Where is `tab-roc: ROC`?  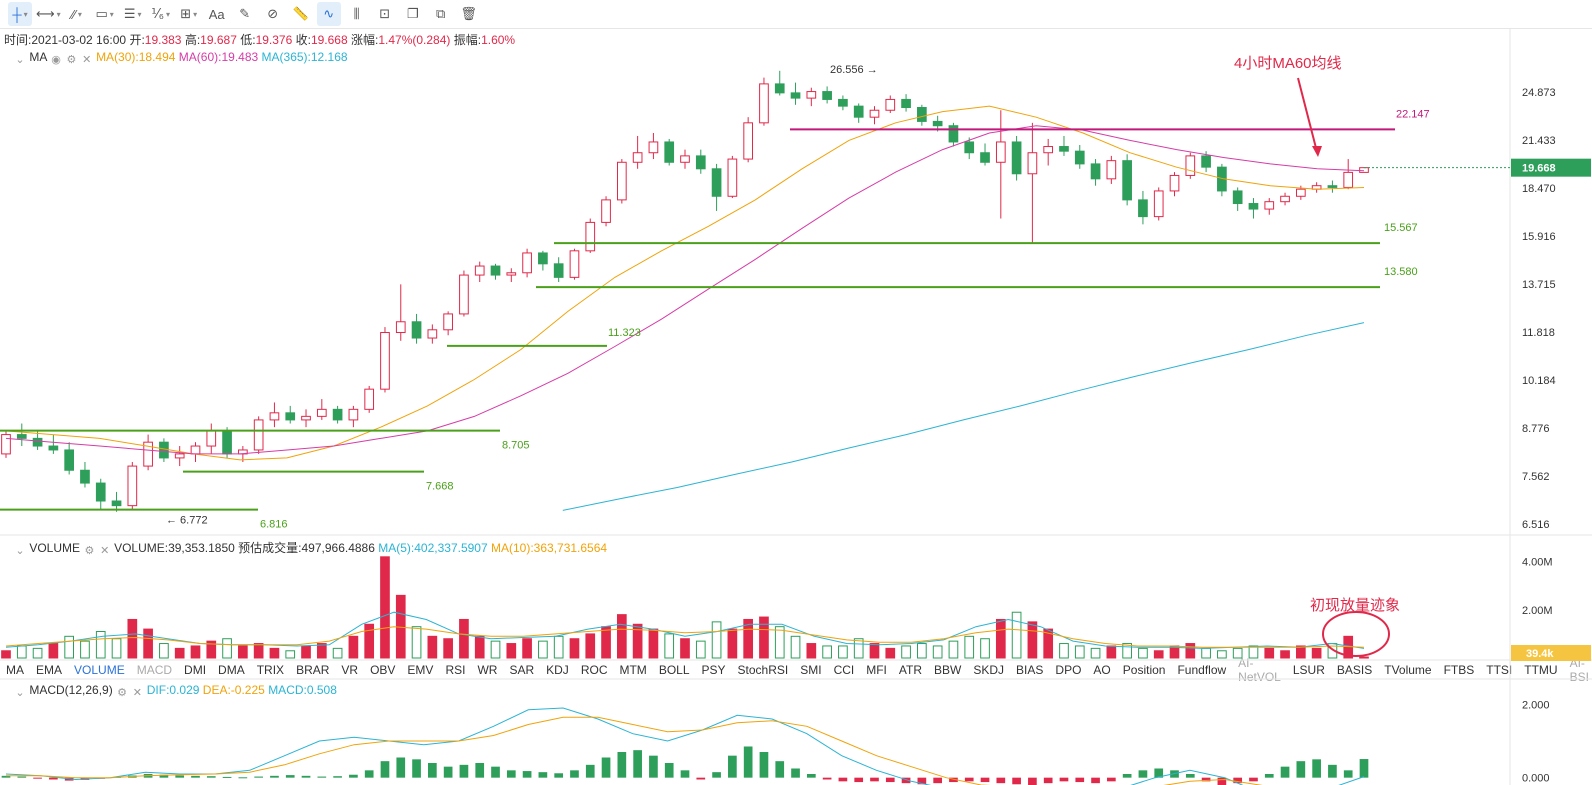 tab-roc: ROC is located at coordinates (594, 670).